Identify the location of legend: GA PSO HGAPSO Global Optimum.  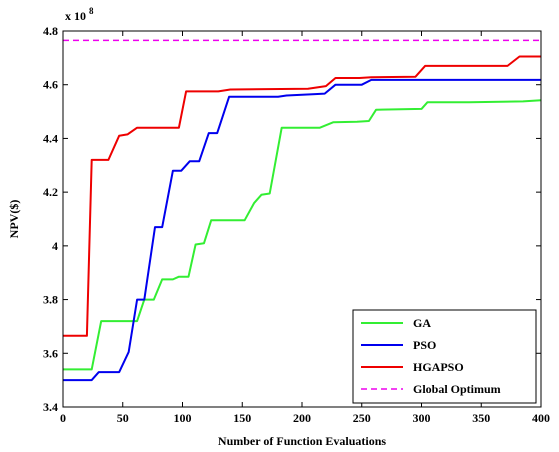
(444, 356).